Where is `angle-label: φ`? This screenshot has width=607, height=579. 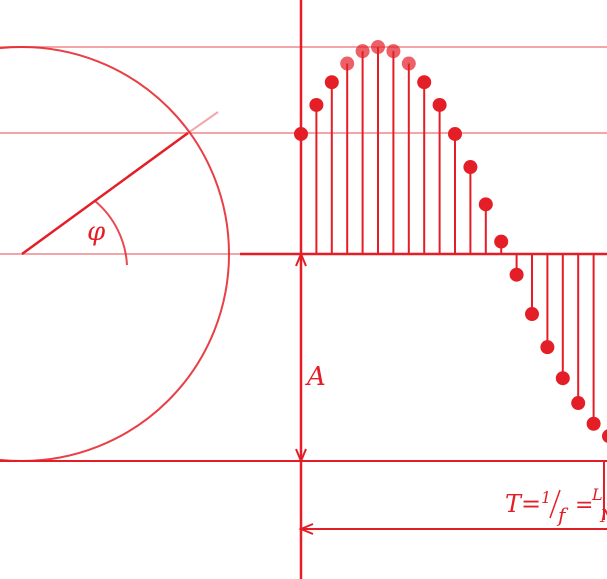 angle-label: φ is located at coordinates (96, 232).